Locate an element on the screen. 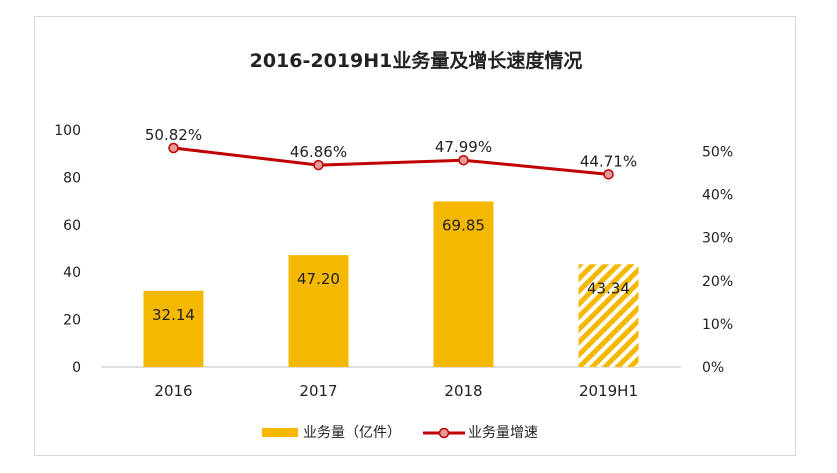 The width and height of the screenshot is (837, 473). left-y-tick-label: 80 is located at coordinates (72, 178).